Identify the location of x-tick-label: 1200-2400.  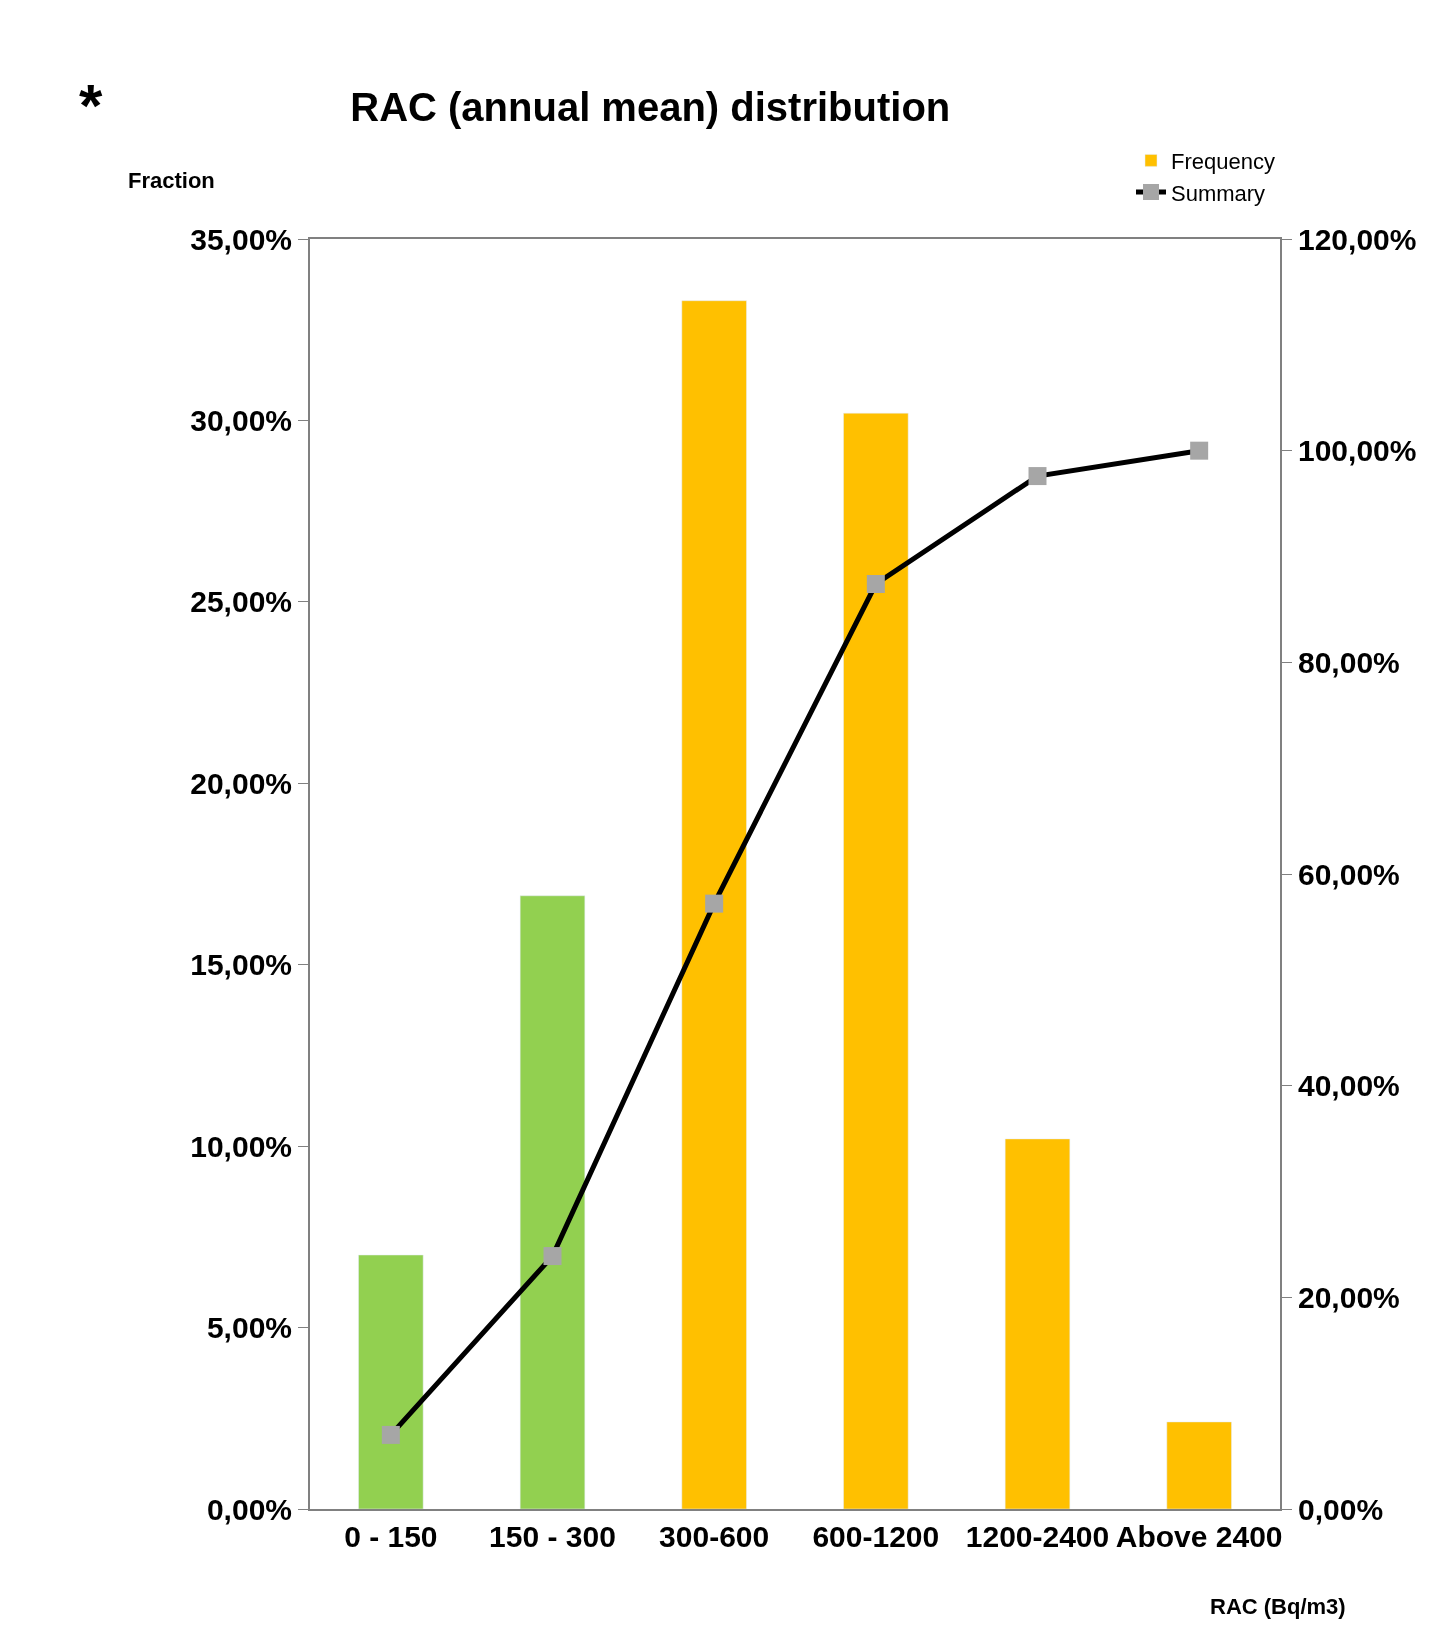
(1037, 1536).